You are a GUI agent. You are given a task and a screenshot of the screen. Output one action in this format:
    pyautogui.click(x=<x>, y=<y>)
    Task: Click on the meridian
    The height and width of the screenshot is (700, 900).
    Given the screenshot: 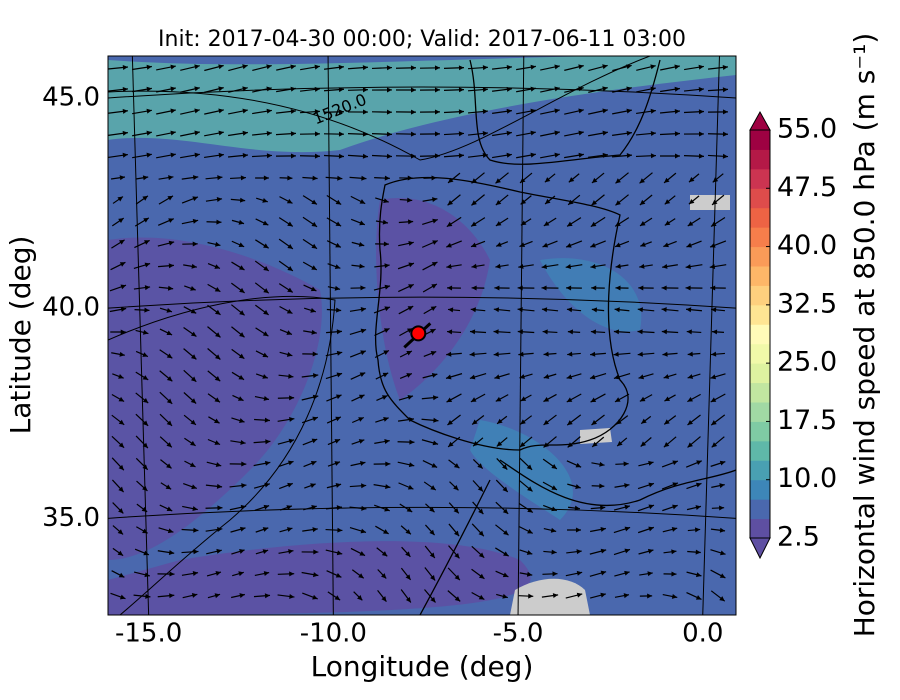 What is the action you would take?
    pyautogui.click(x=521, y=335)
    